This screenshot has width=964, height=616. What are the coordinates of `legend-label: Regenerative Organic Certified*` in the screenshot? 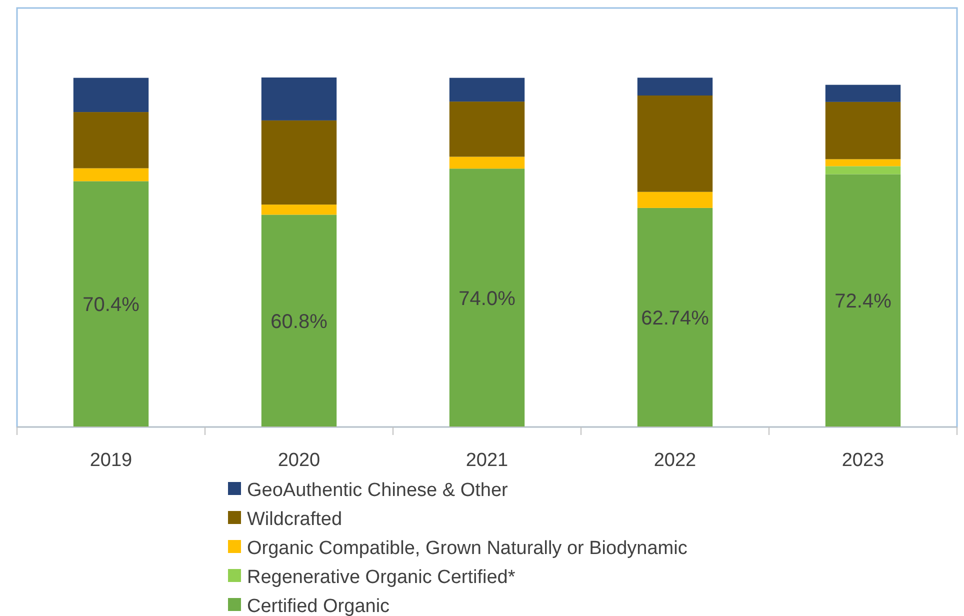 It's located at (381, 577).